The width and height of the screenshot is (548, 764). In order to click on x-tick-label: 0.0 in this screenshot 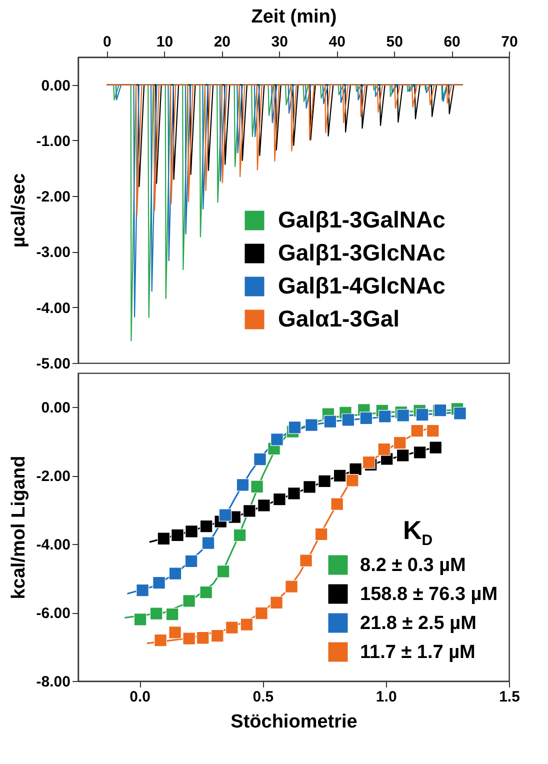, I will do `click(140, 697)`.